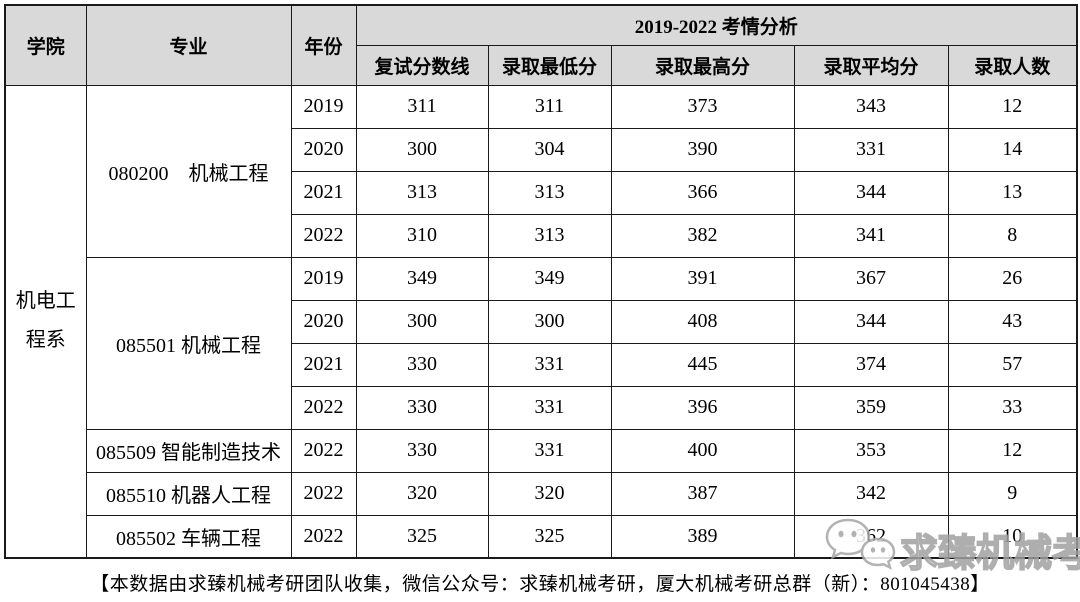 This screenshot has height=602, width=1080. I want to click on max-score-cell: 445, so click(702, 364).